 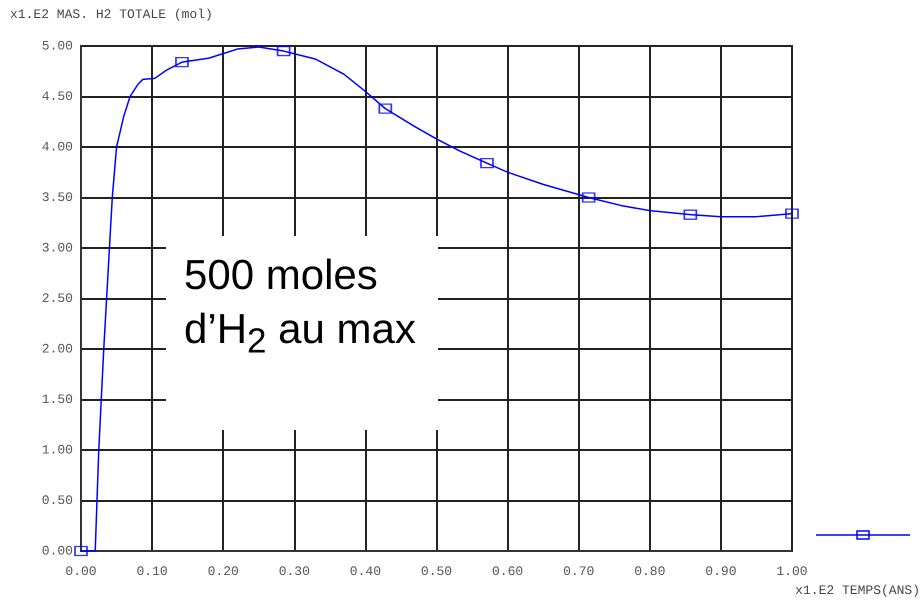 I want to click on y-tick-label: 3.00, so click(x=57, y=248).